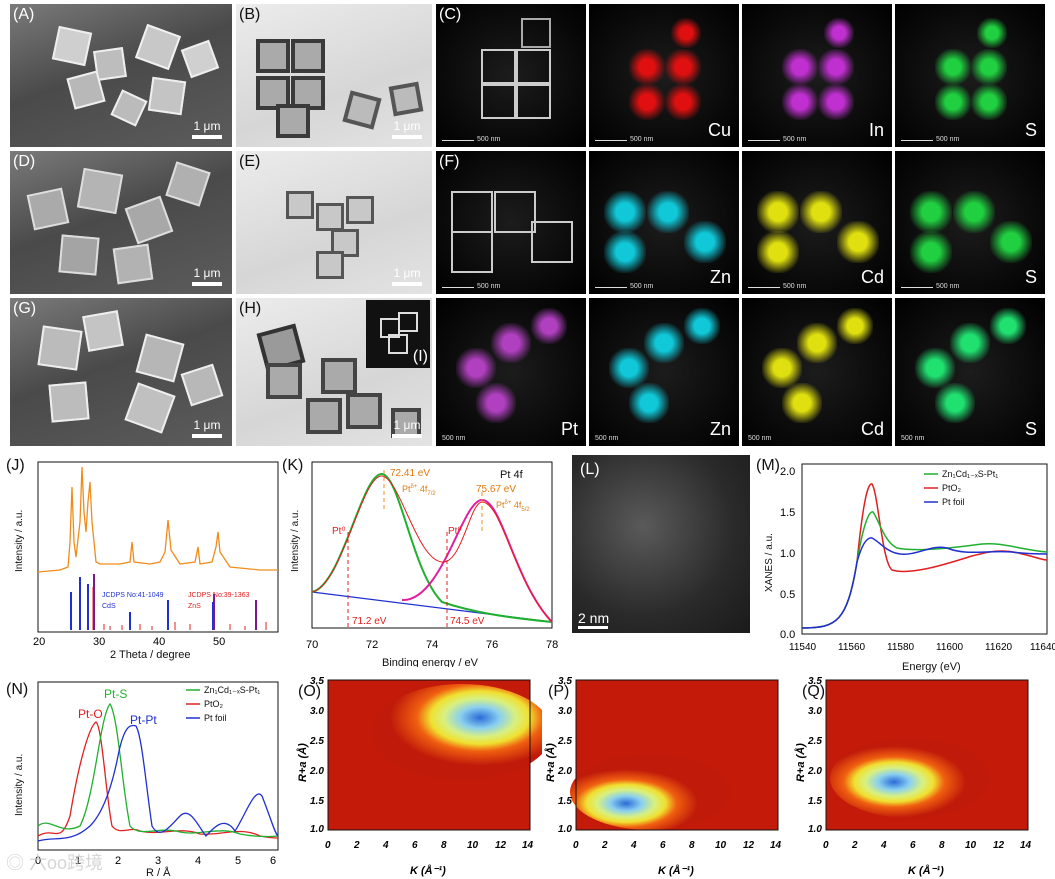 This screenshot has height=879, width=1055. What do you see at coordinates (317, 801) in the screenshot?
I see `ytick-o-15: 1.5` at bounding box center [317, 801].